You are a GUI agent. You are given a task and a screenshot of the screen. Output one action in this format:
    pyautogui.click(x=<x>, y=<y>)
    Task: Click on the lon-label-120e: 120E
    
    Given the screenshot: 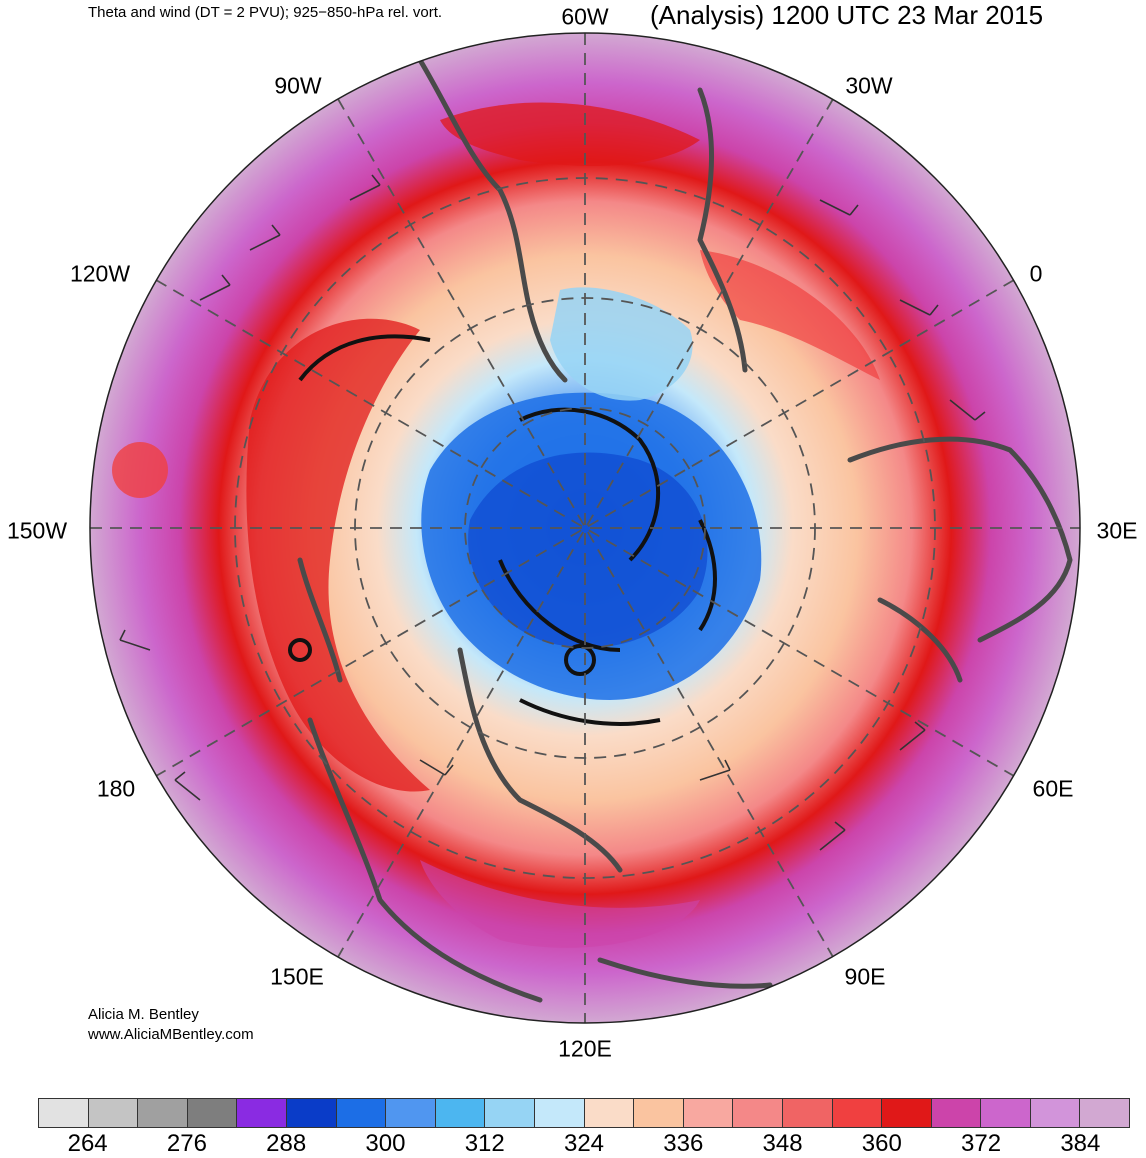 What is the action you would take?
    pyautogui.click(x=585, y=1048)
    